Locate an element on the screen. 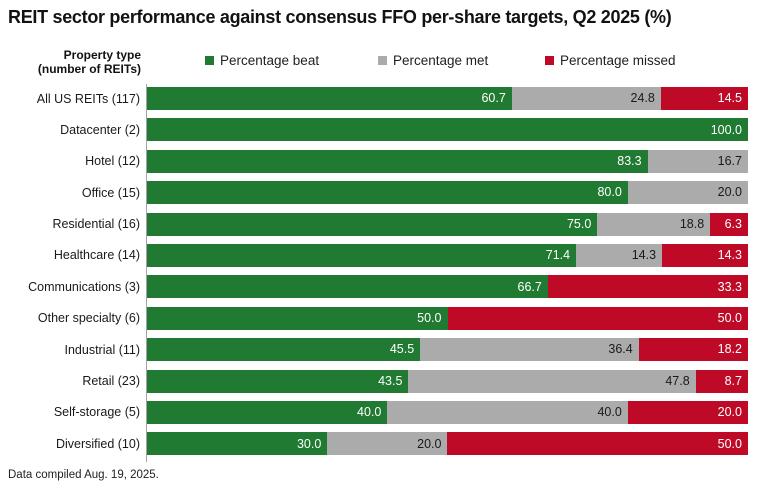  bar-segment-beat: 100.0 is located at coordinates (447, 130).